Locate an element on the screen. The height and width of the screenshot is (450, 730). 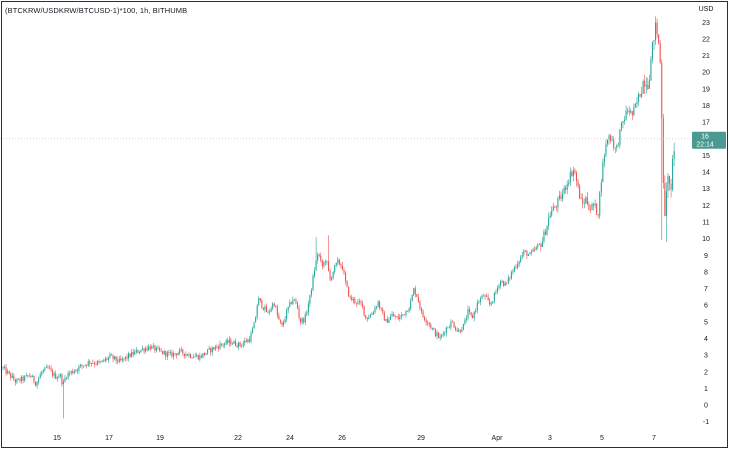
last-price-value: 16 is located at coordinates (705, 136).